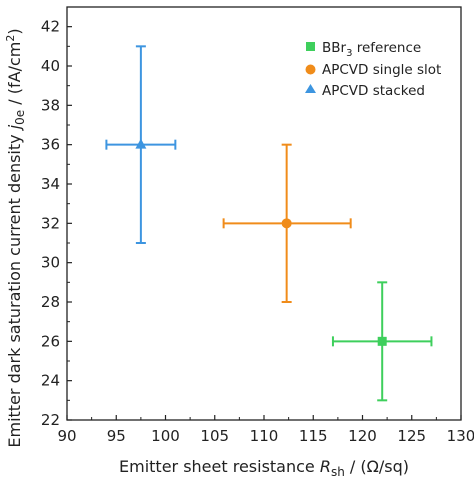  I want to click on x-tick-label: 130, so click(460, 436).